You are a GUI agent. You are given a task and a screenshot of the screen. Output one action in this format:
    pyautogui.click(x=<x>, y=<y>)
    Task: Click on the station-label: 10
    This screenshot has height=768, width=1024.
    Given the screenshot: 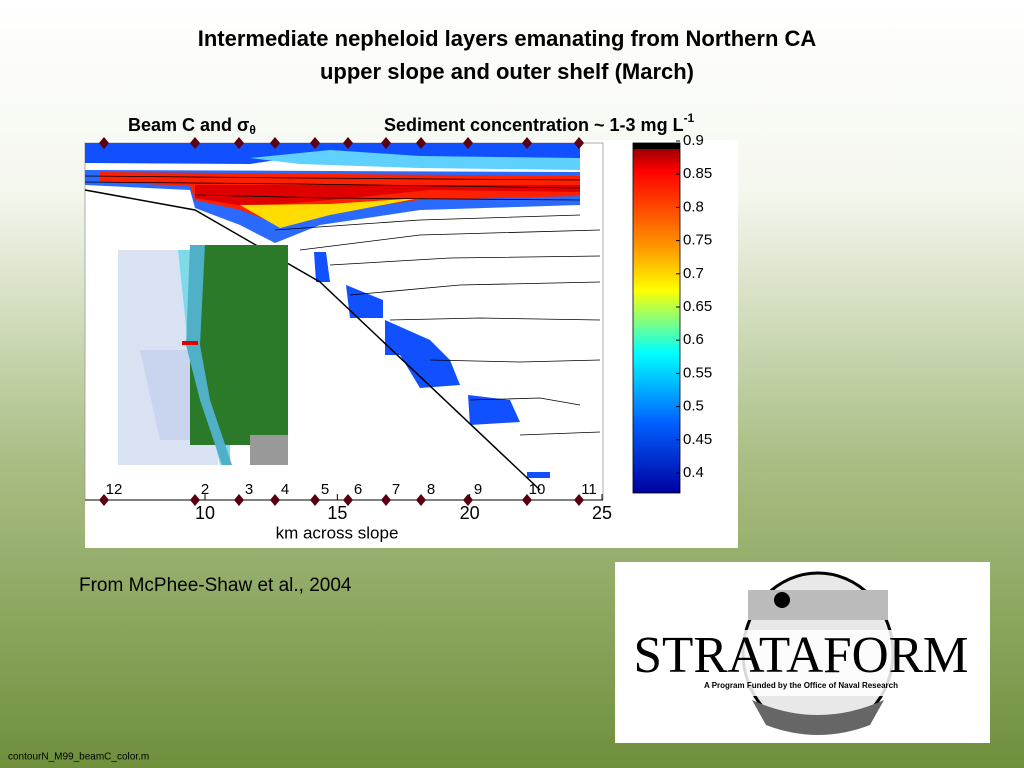 What is the action you would take?
    pyautogui.click(x=537, y=489)
    